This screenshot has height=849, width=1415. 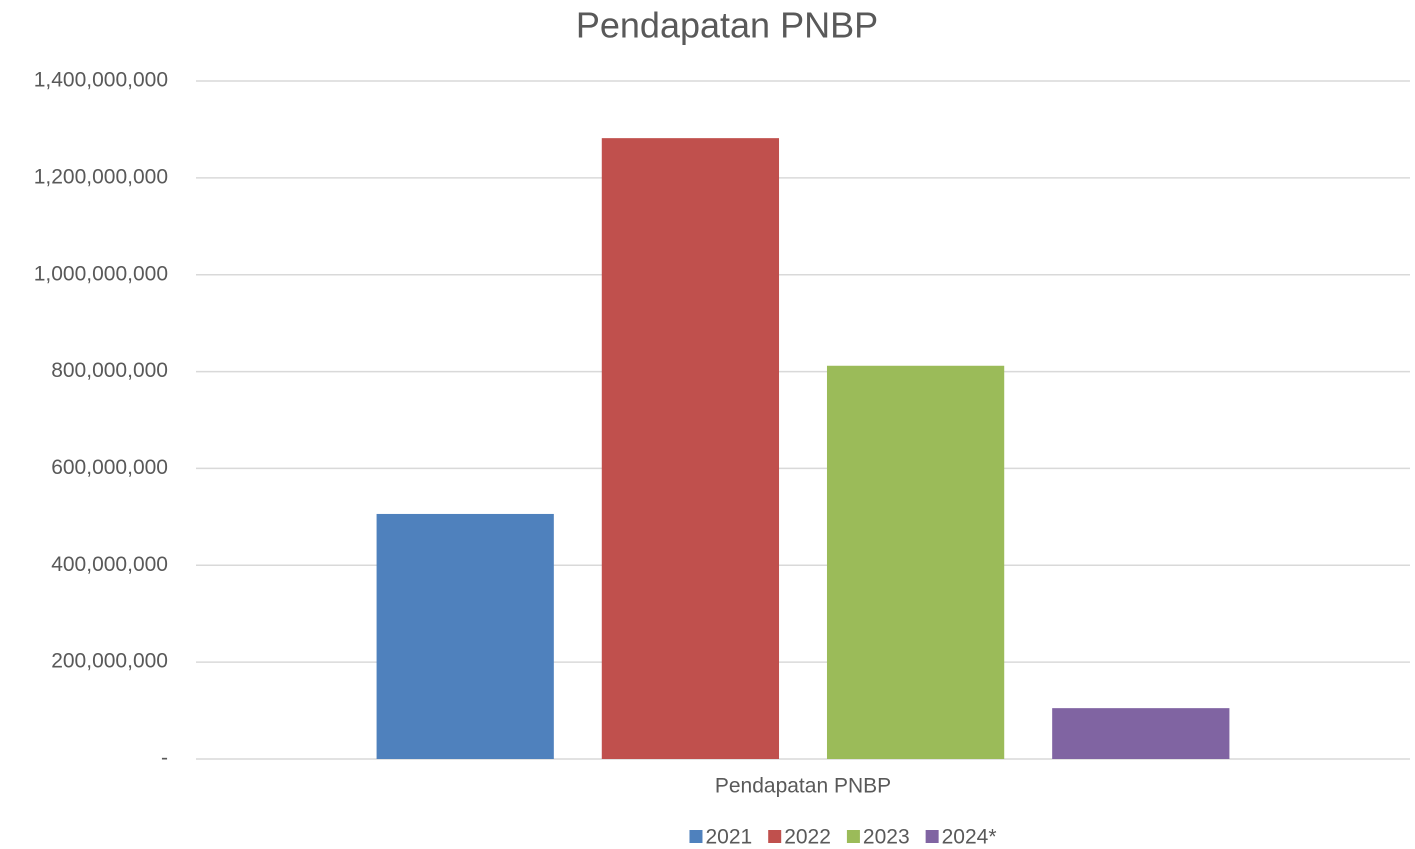 What do you see at coordinates (101, 80) in the screenshot?
I see `y-tick-label: 1,400,000,000` at bounding box center [101, 80].